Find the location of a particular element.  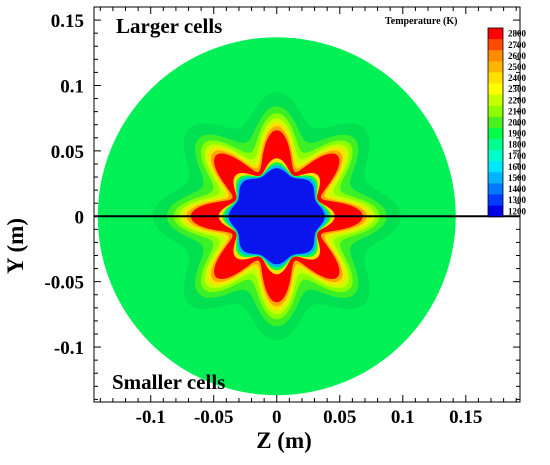

colorbar-label: 1500 is located at coordinates (517, 178).